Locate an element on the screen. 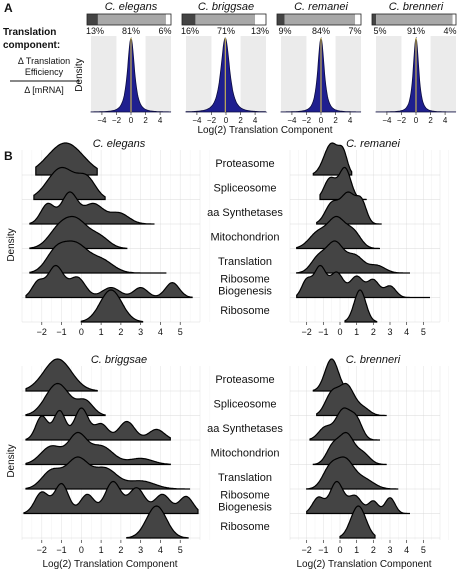 Image resolution: width=474 pixels, height=571 pixels. percent-label-mid: 91% is located at coordinates (416, 31).